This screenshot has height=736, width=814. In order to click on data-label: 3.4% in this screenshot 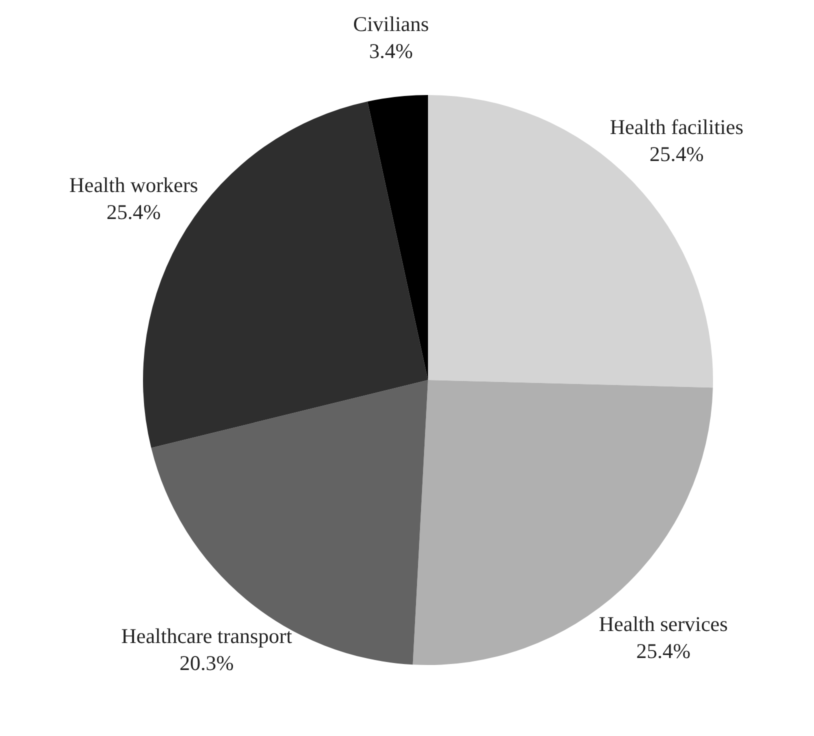, I will do `click(391, 50)`.